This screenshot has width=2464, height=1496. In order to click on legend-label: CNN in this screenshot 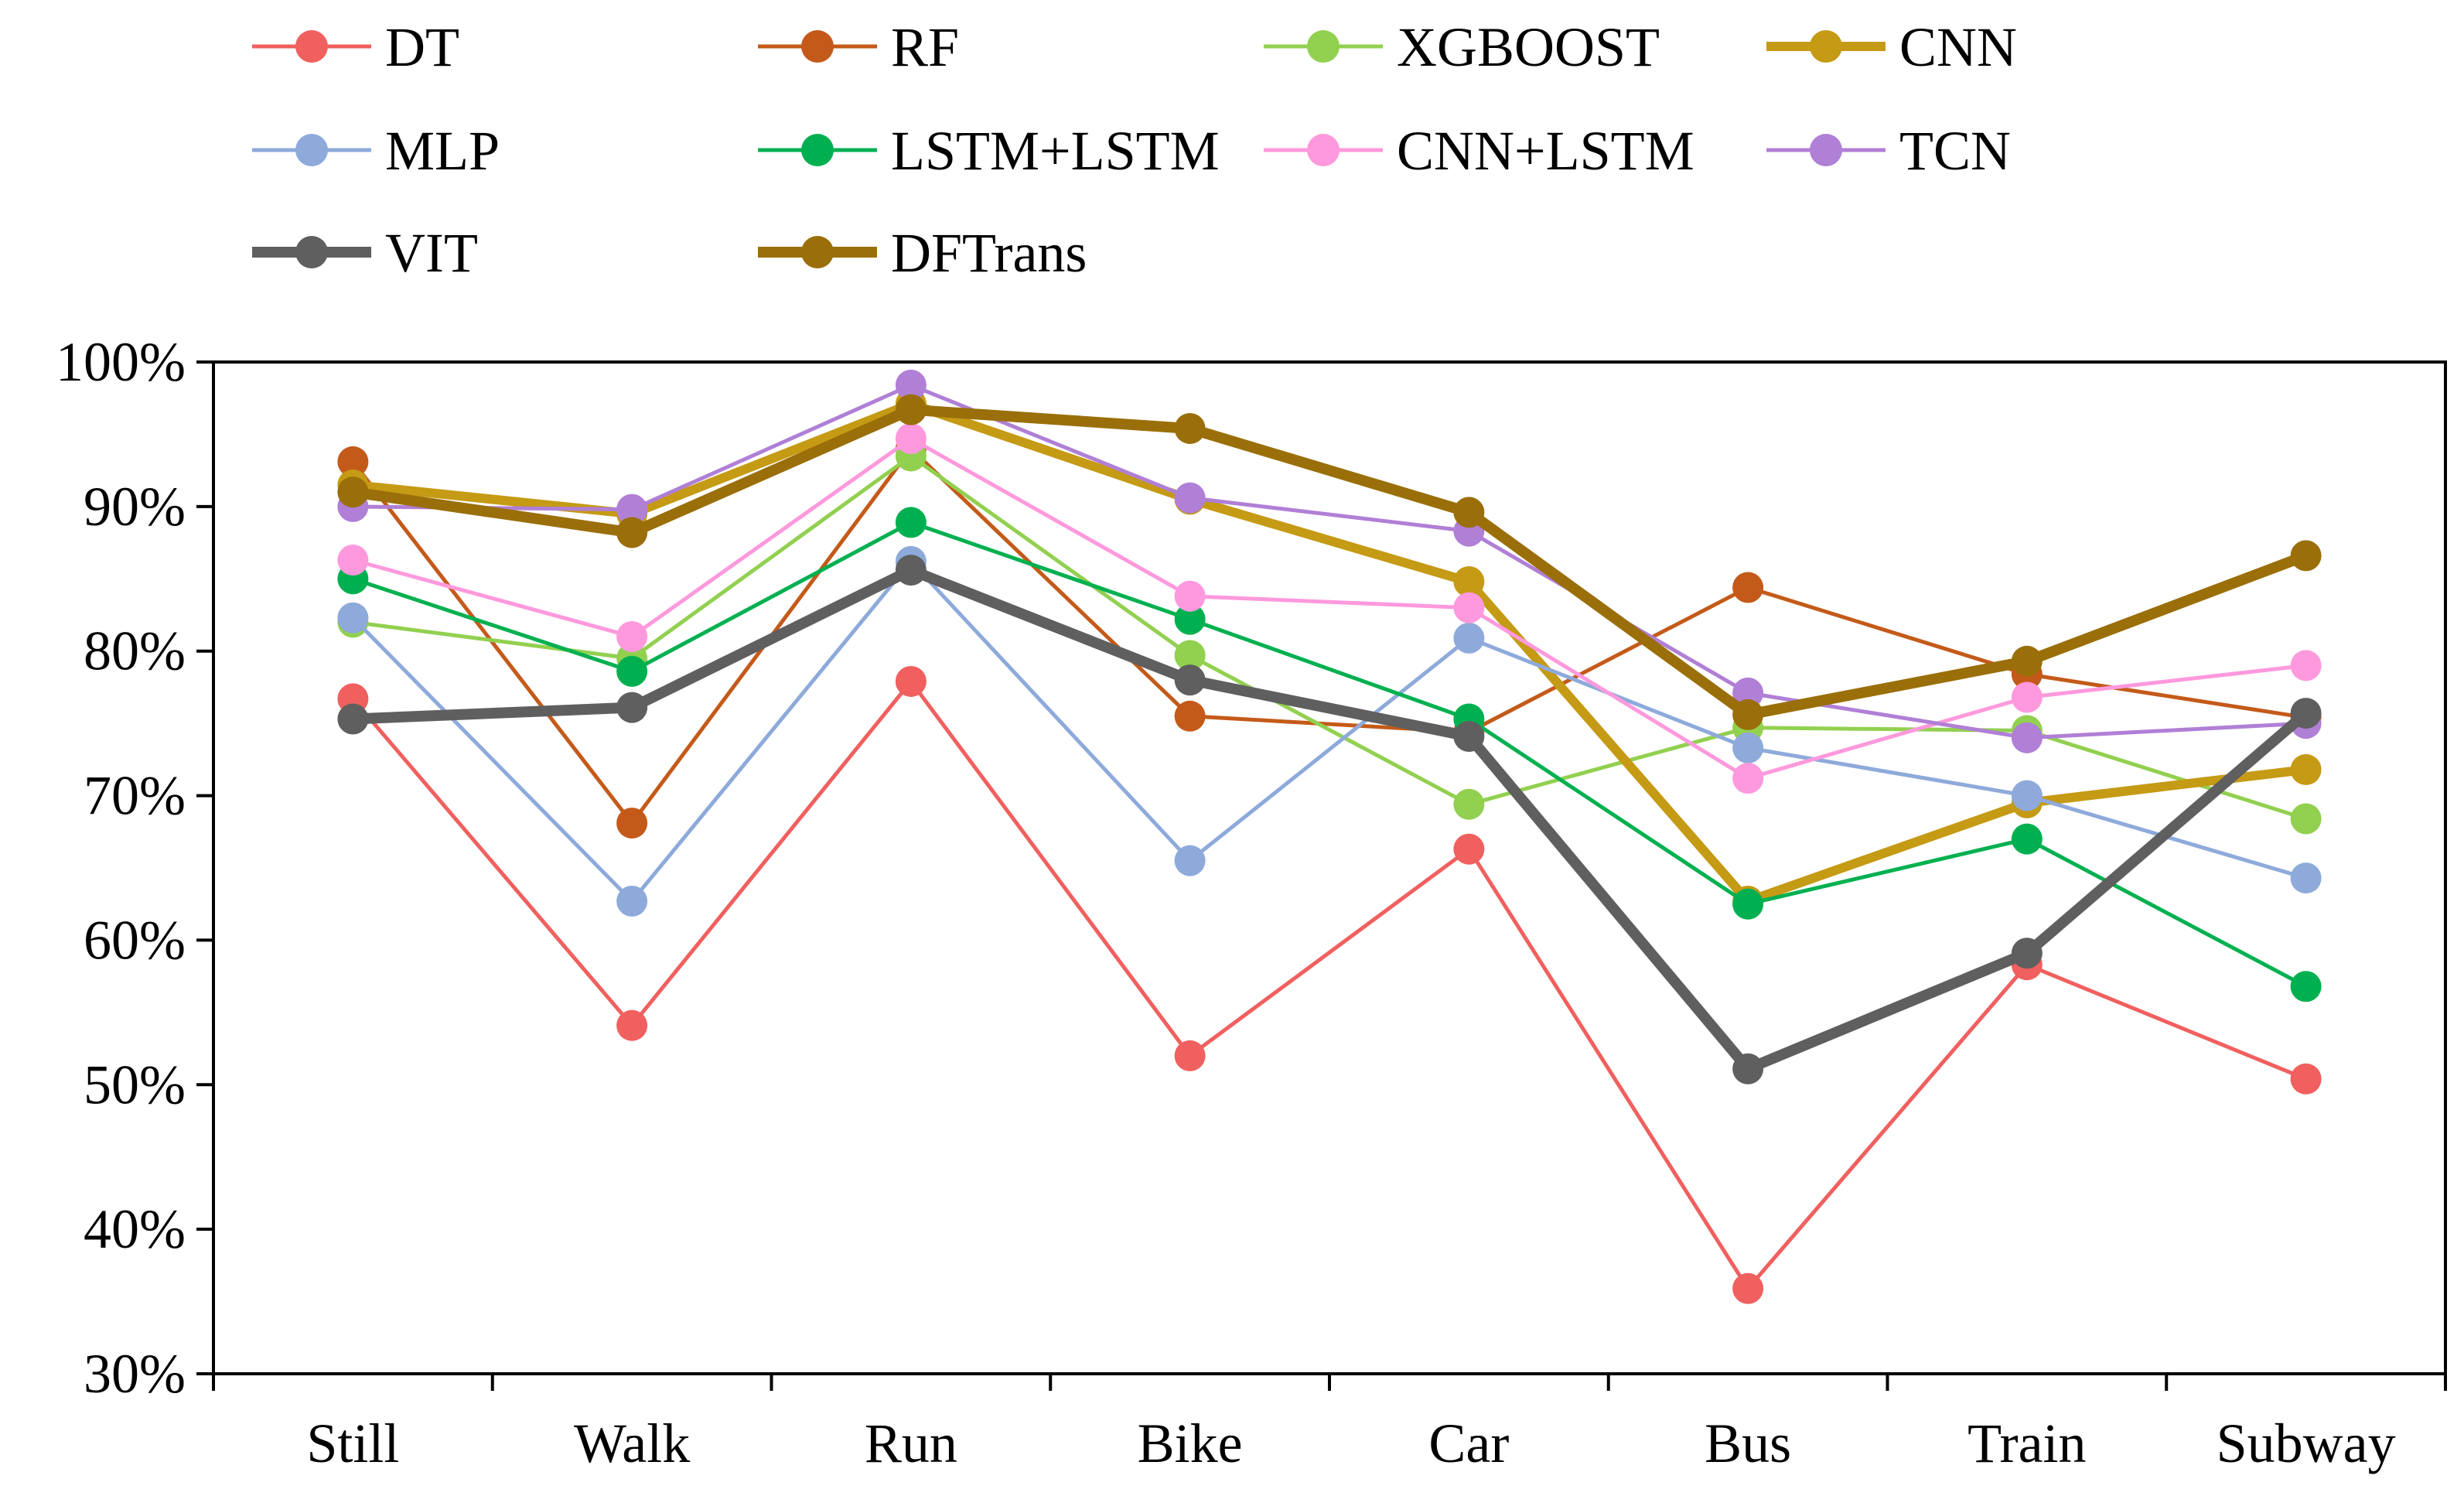, I will do `click(1958, 47)`.